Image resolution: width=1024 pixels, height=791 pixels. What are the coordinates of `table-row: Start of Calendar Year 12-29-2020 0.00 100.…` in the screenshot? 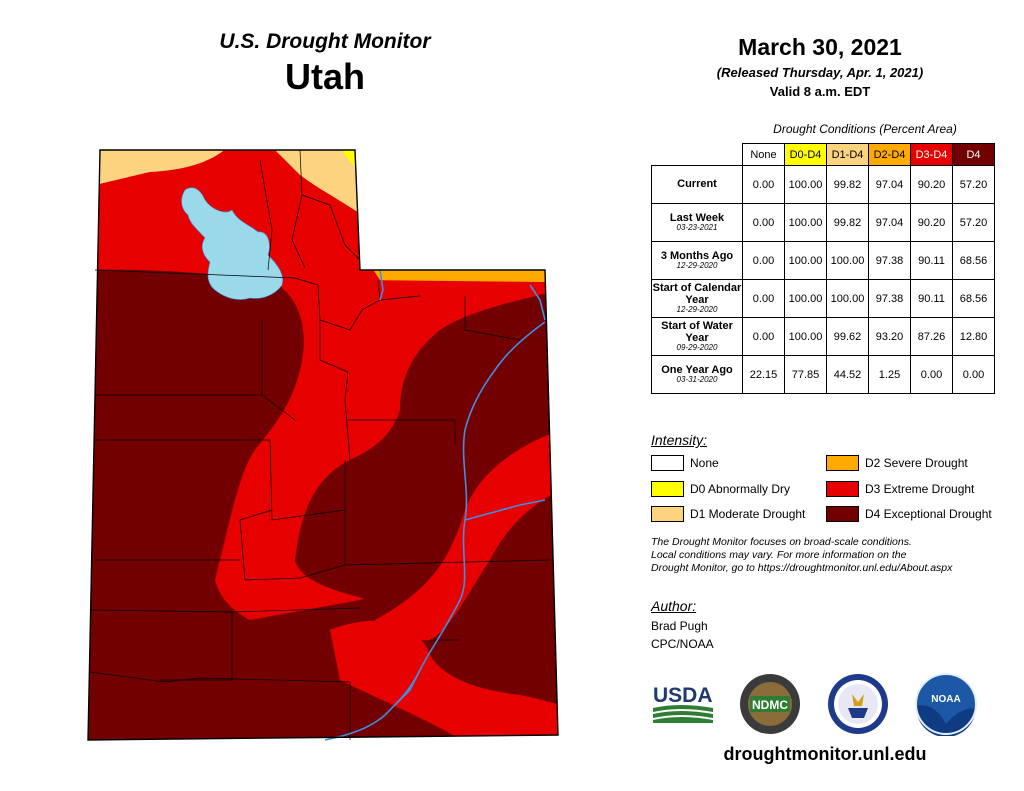 It's located at (823, 298).